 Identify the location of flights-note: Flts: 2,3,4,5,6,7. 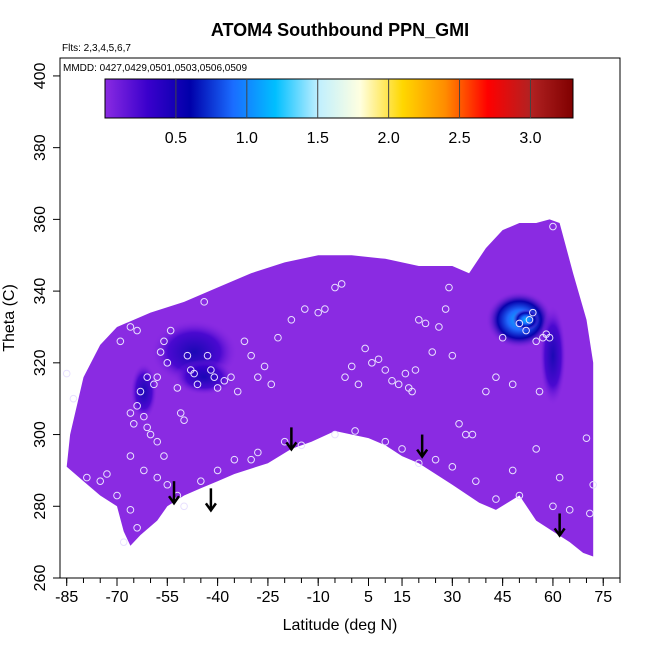
(96, 48).